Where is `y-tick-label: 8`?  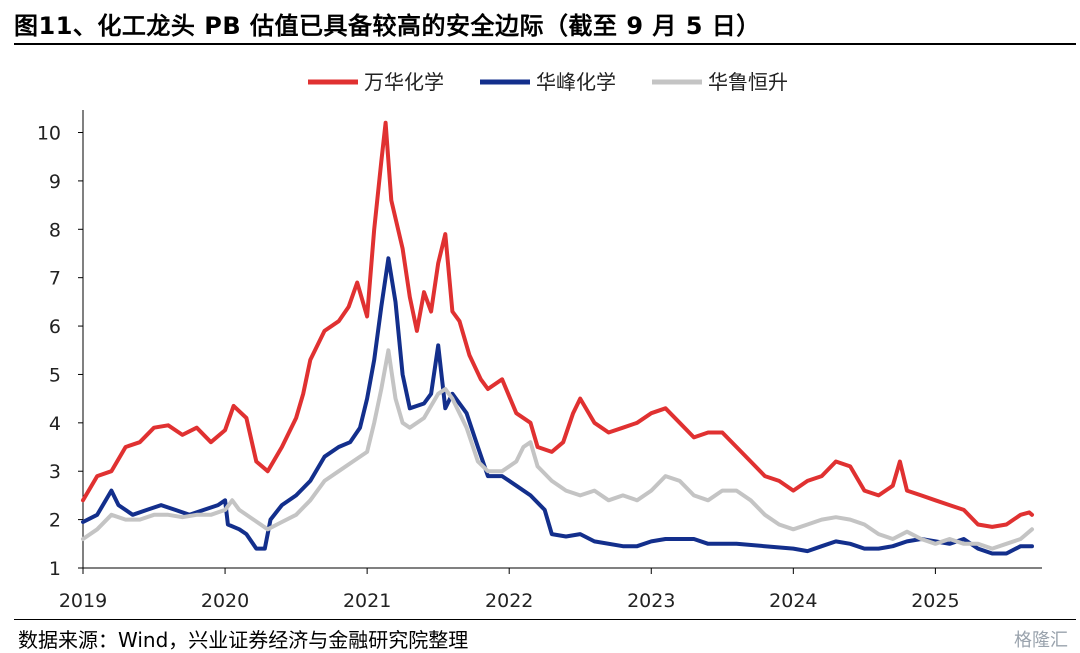
y-tick-label: 8 is located at coordinates (55, 230).